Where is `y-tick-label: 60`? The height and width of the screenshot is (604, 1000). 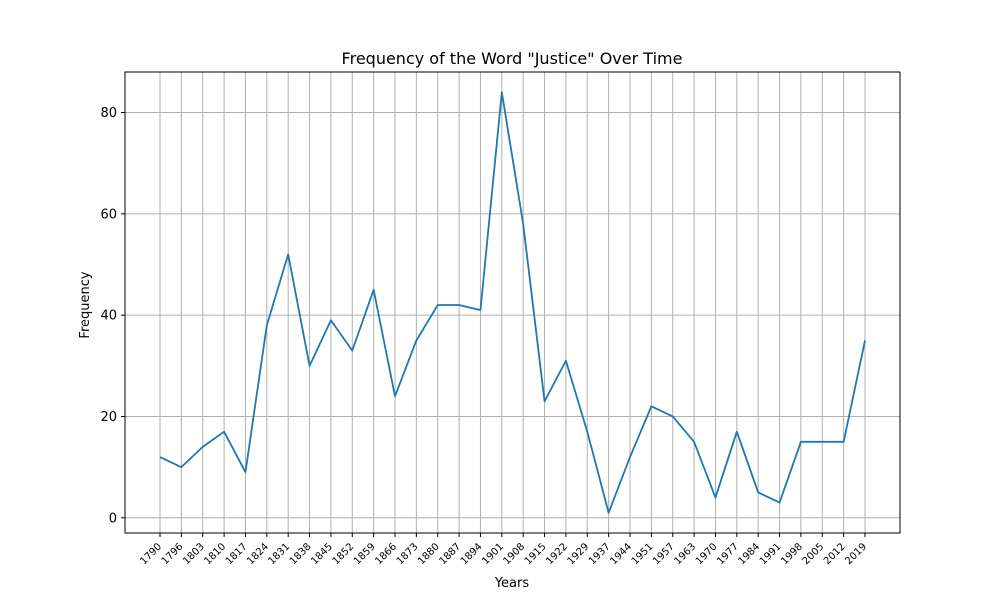
y-tick-label: 60 is located at coordinates (108, 214).